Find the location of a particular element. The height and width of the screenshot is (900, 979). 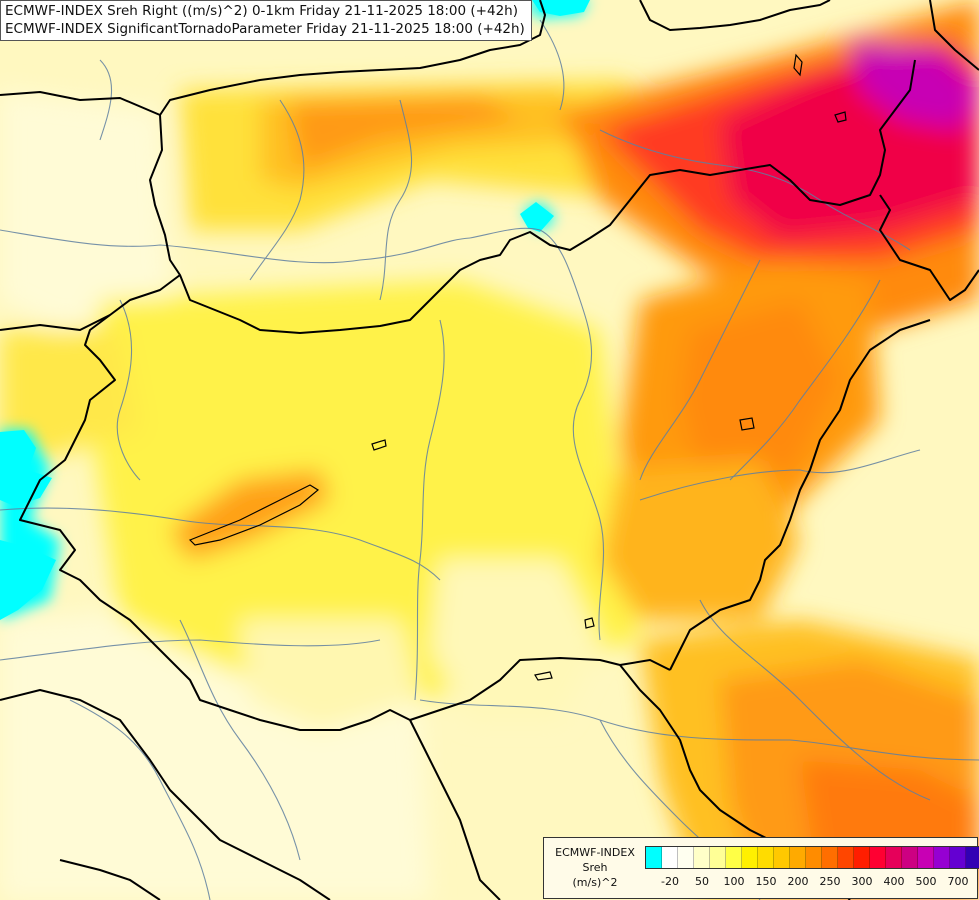

legend-tick-label: 150 is located at coordinates (766, 881).